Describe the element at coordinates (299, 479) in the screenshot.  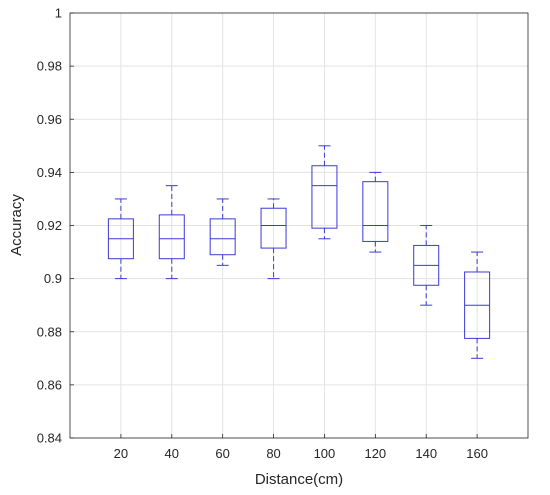
I see `x-axis-label: Distance(cm)` at that location.